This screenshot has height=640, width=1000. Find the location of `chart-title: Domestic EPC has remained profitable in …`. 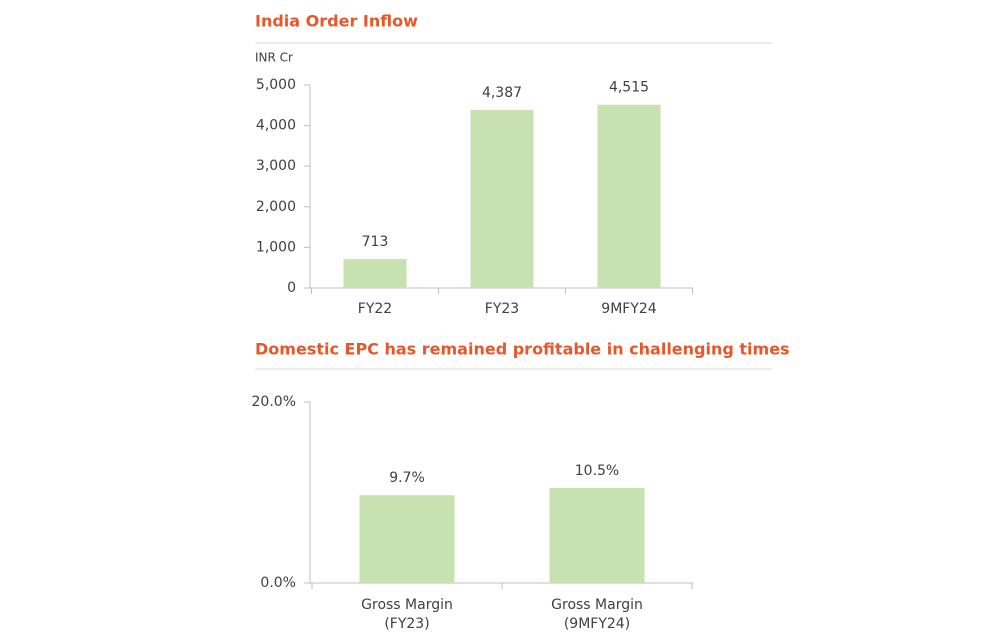

chart-title: Domestic EPC has remained profitable in … is located at coordinates (522, 349).